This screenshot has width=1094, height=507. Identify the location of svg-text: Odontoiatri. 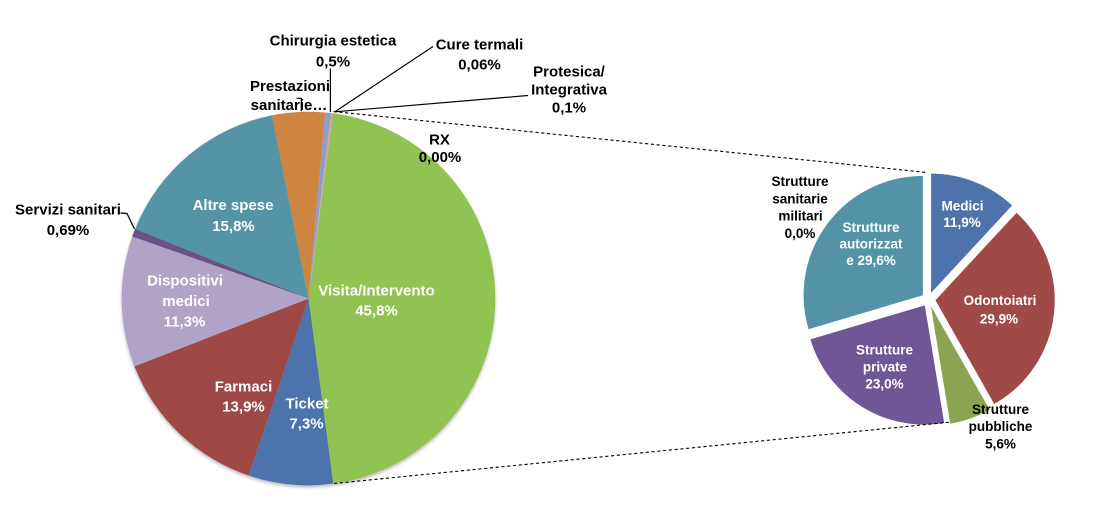
(1000, 300).